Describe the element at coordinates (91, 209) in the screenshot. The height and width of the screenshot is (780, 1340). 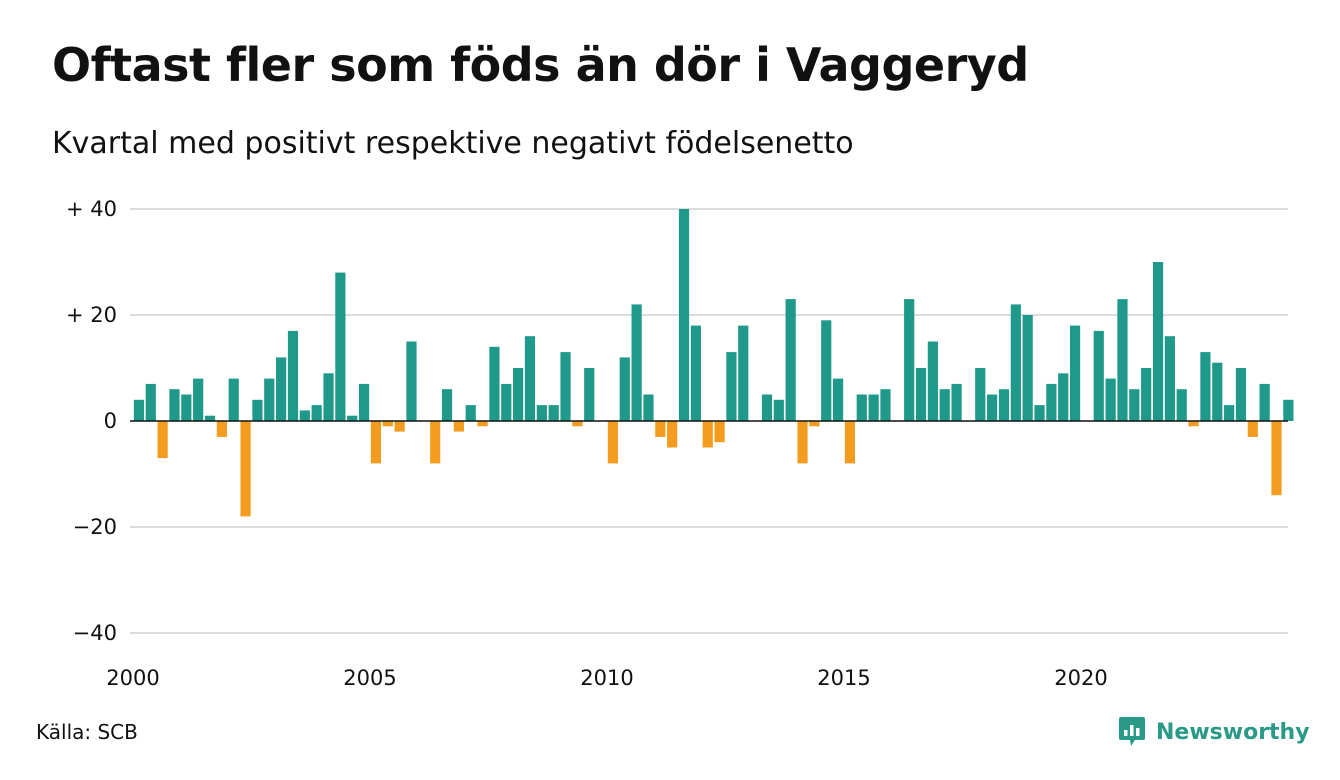
I see `y-tick-label: + 40` at that location.